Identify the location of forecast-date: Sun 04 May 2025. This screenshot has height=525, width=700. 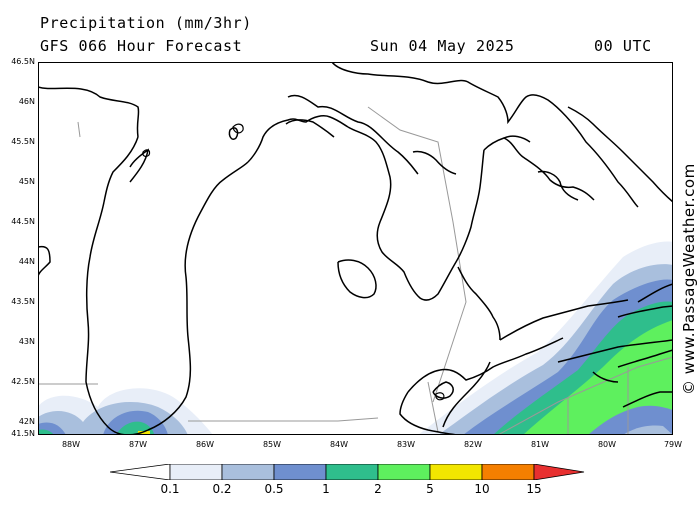
(442, 46).